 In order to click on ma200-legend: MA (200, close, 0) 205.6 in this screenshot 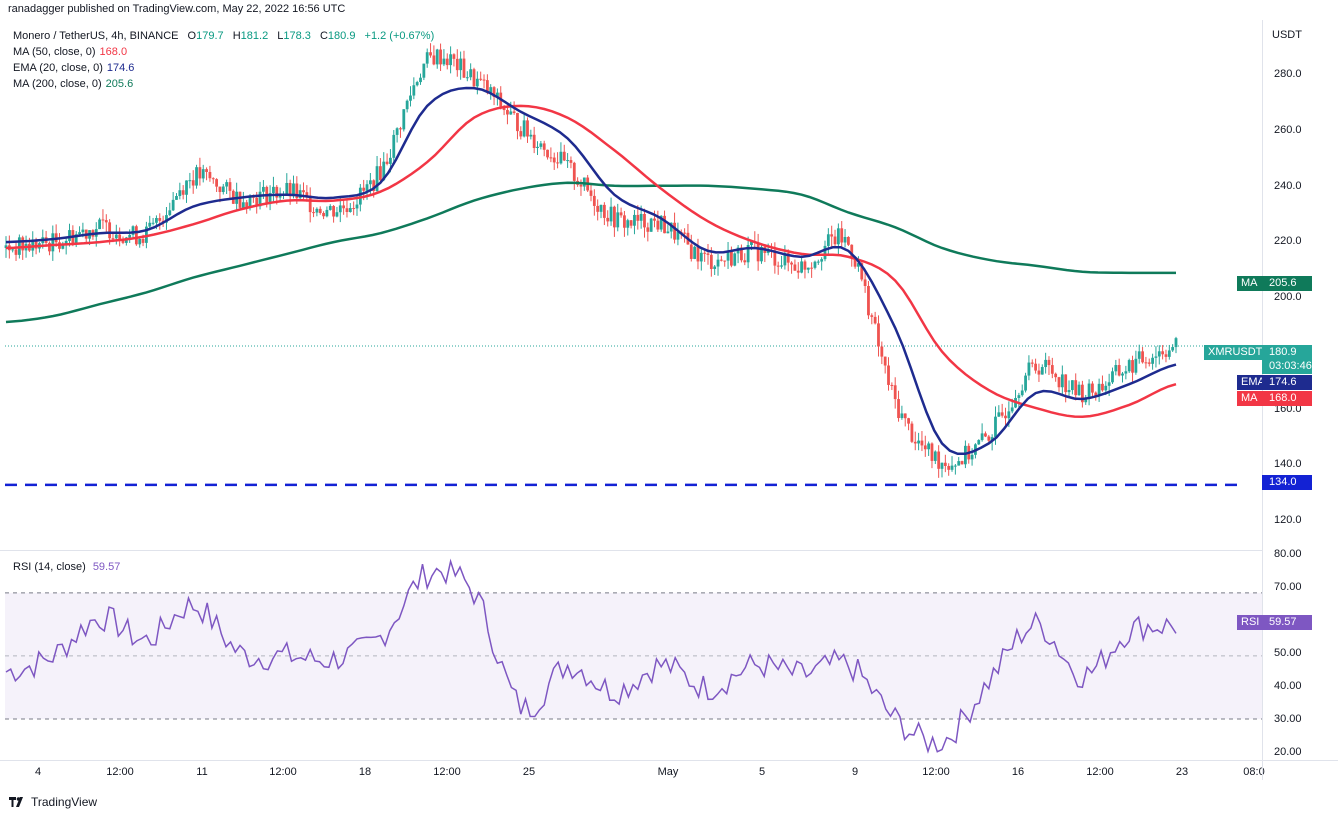, I will do `click(73, 84)`.